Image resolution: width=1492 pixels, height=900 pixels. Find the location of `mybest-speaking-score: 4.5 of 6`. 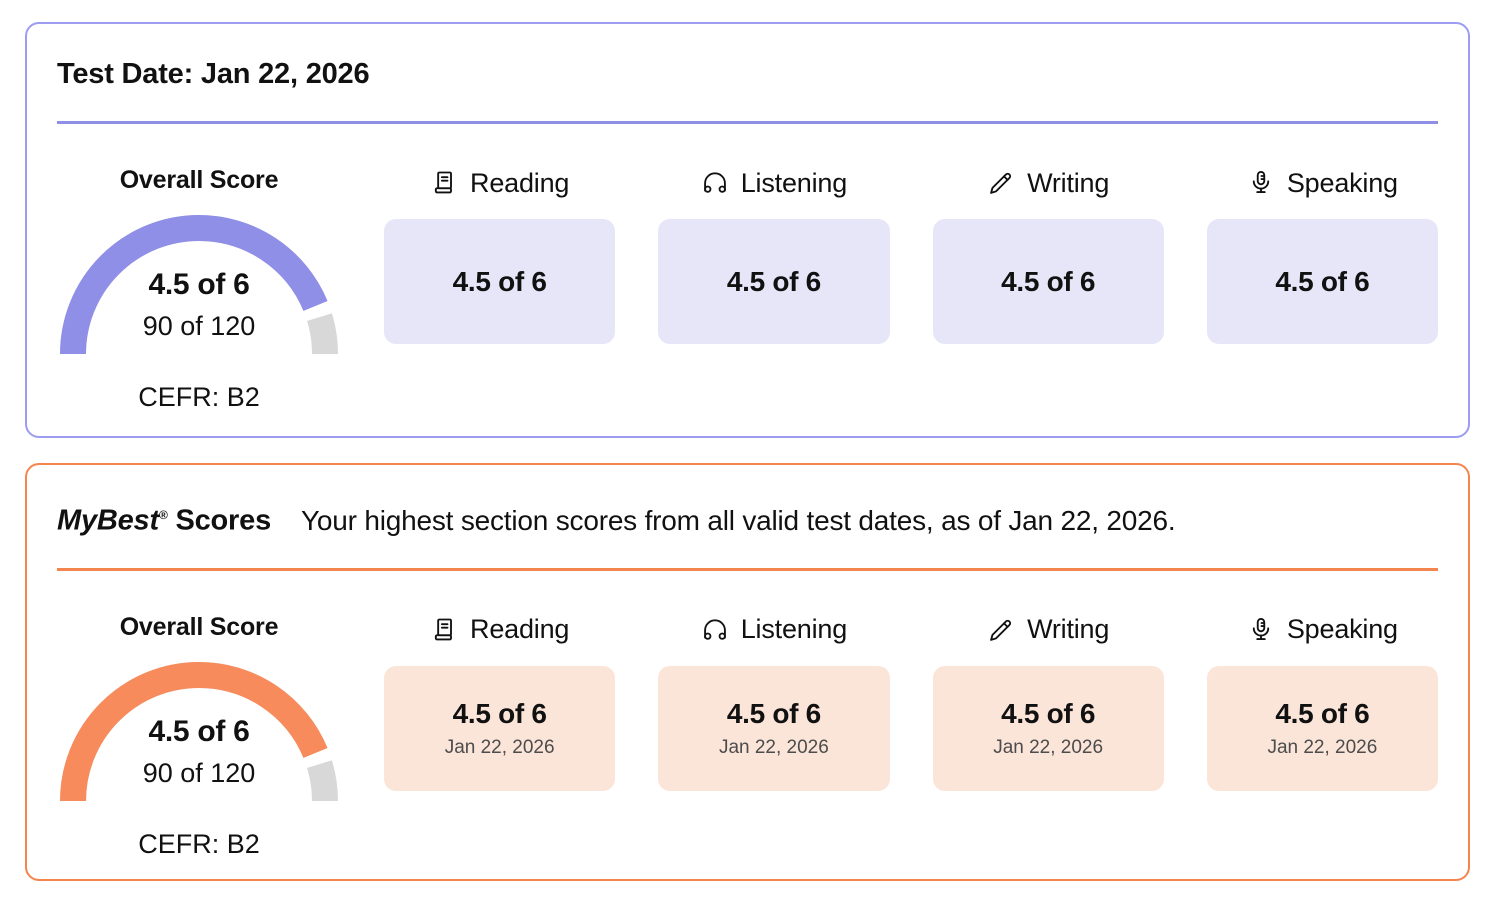

mybest-speaking-score: 4.5 of 6 is located at coordinates (1322, 713).